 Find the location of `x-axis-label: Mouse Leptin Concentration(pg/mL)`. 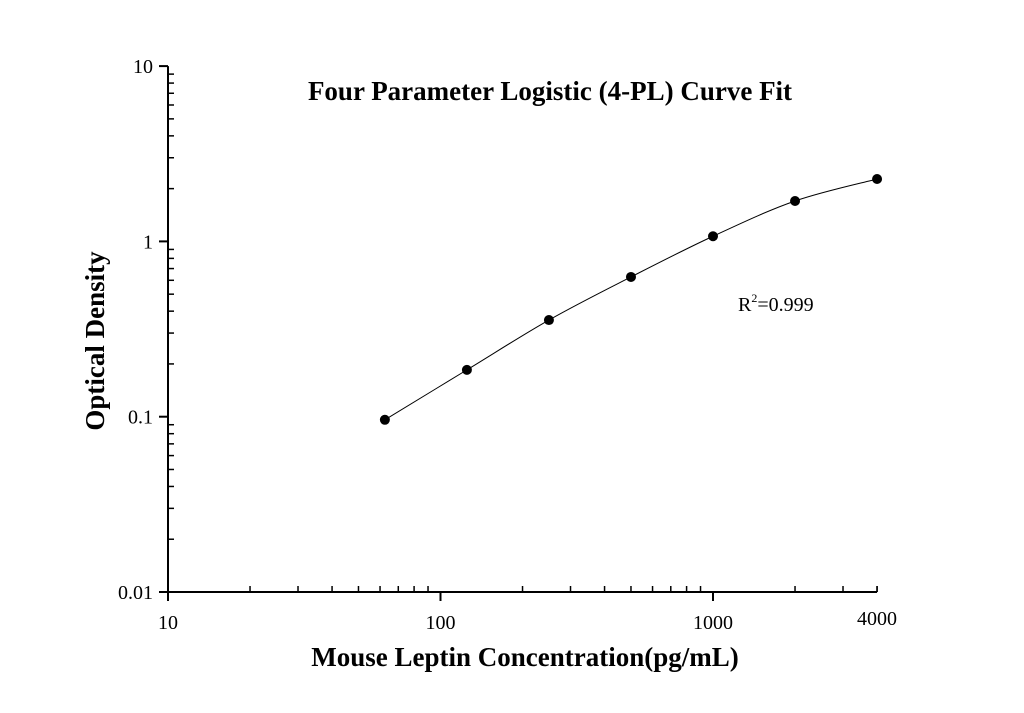

x-axis-label: Mouse Leptin Concentration(pg/mL) is located at coordinates (525, 657).